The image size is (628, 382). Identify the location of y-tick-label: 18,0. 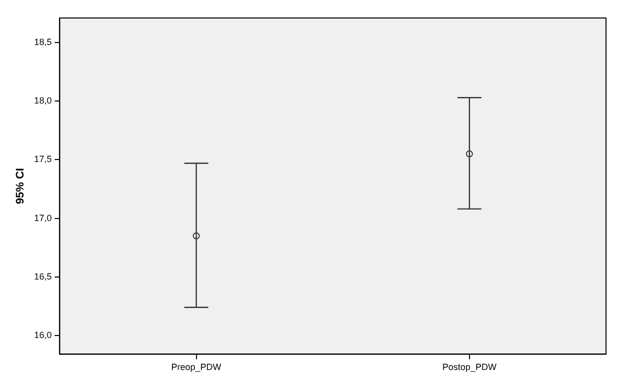
(43, 101).